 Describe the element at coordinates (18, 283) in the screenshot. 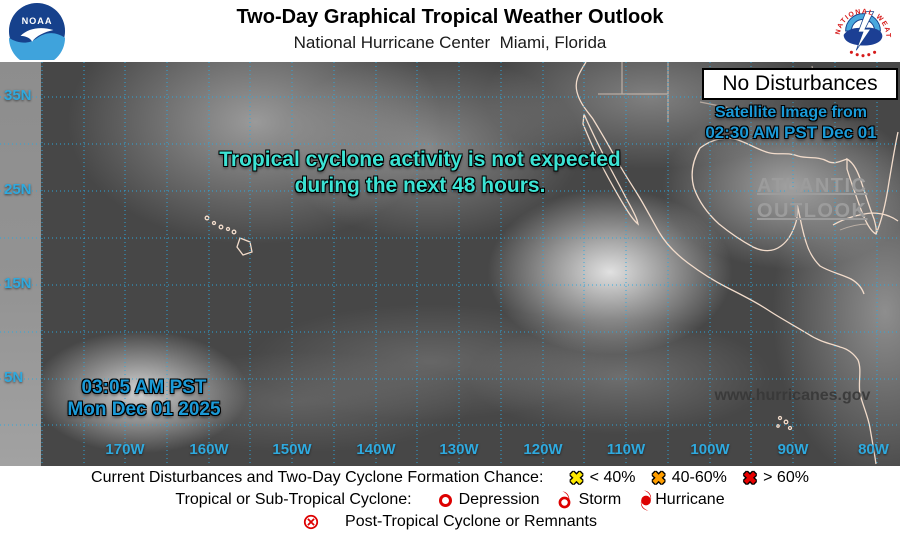

I see `lat-label: 15N` at that location.